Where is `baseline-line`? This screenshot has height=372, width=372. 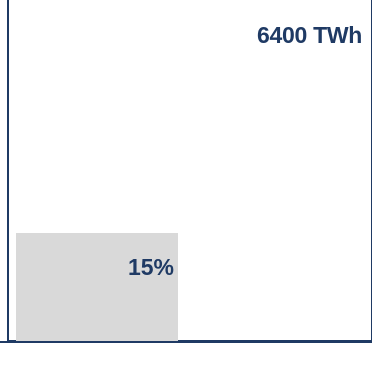
baseline-line is located at coordinates (186, 342).